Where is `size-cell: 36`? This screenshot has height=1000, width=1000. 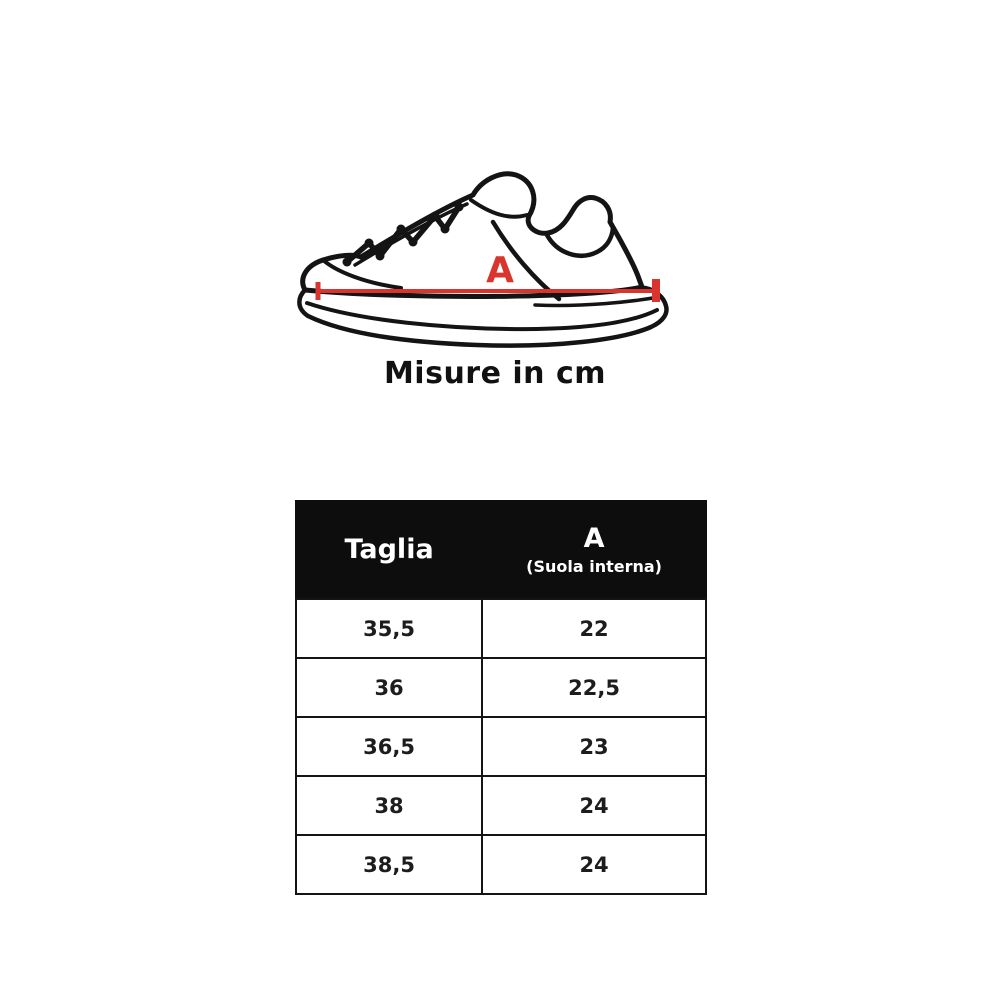 size-cell: 36 is located at coordinates (389, 687).